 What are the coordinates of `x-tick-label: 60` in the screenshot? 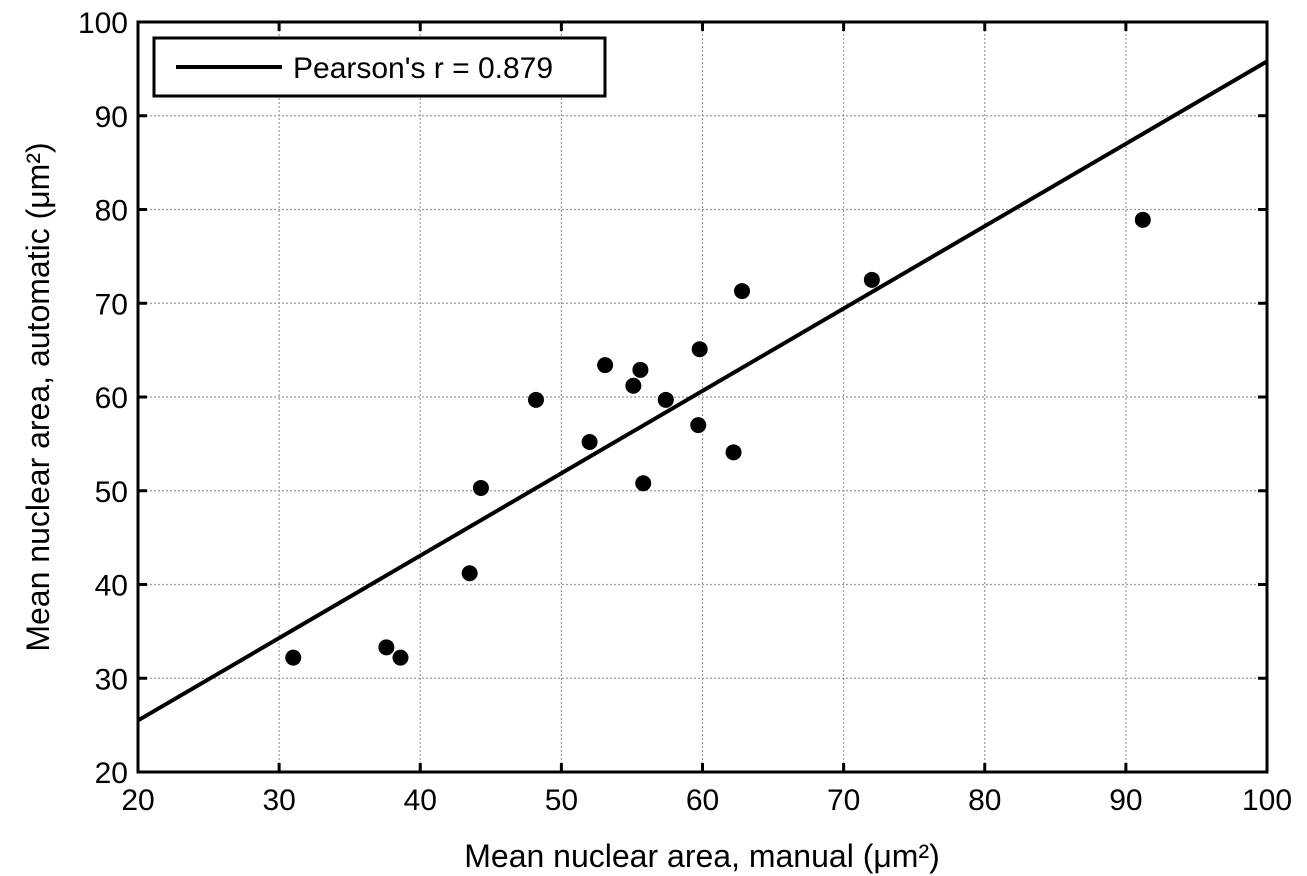 It's located at (702, 800).